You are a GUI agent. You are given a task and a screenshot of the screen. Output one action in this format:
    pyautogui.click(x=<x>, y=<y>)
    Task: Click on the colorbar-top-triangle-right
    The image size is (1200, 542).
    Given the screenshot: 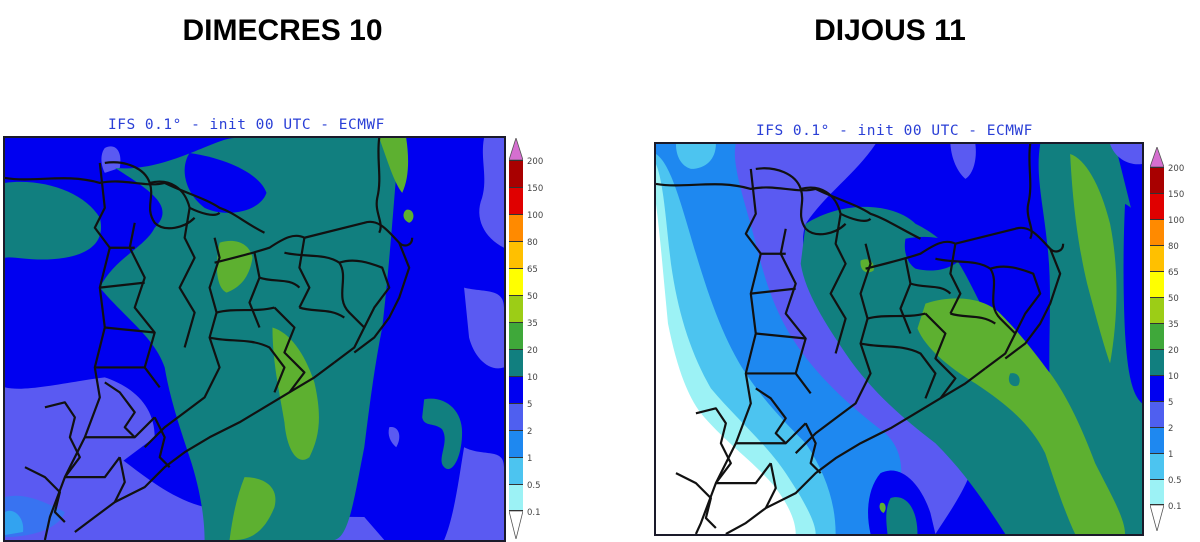 What is the action you would take?
    pyautogui.click(x=1157, y=157)
    